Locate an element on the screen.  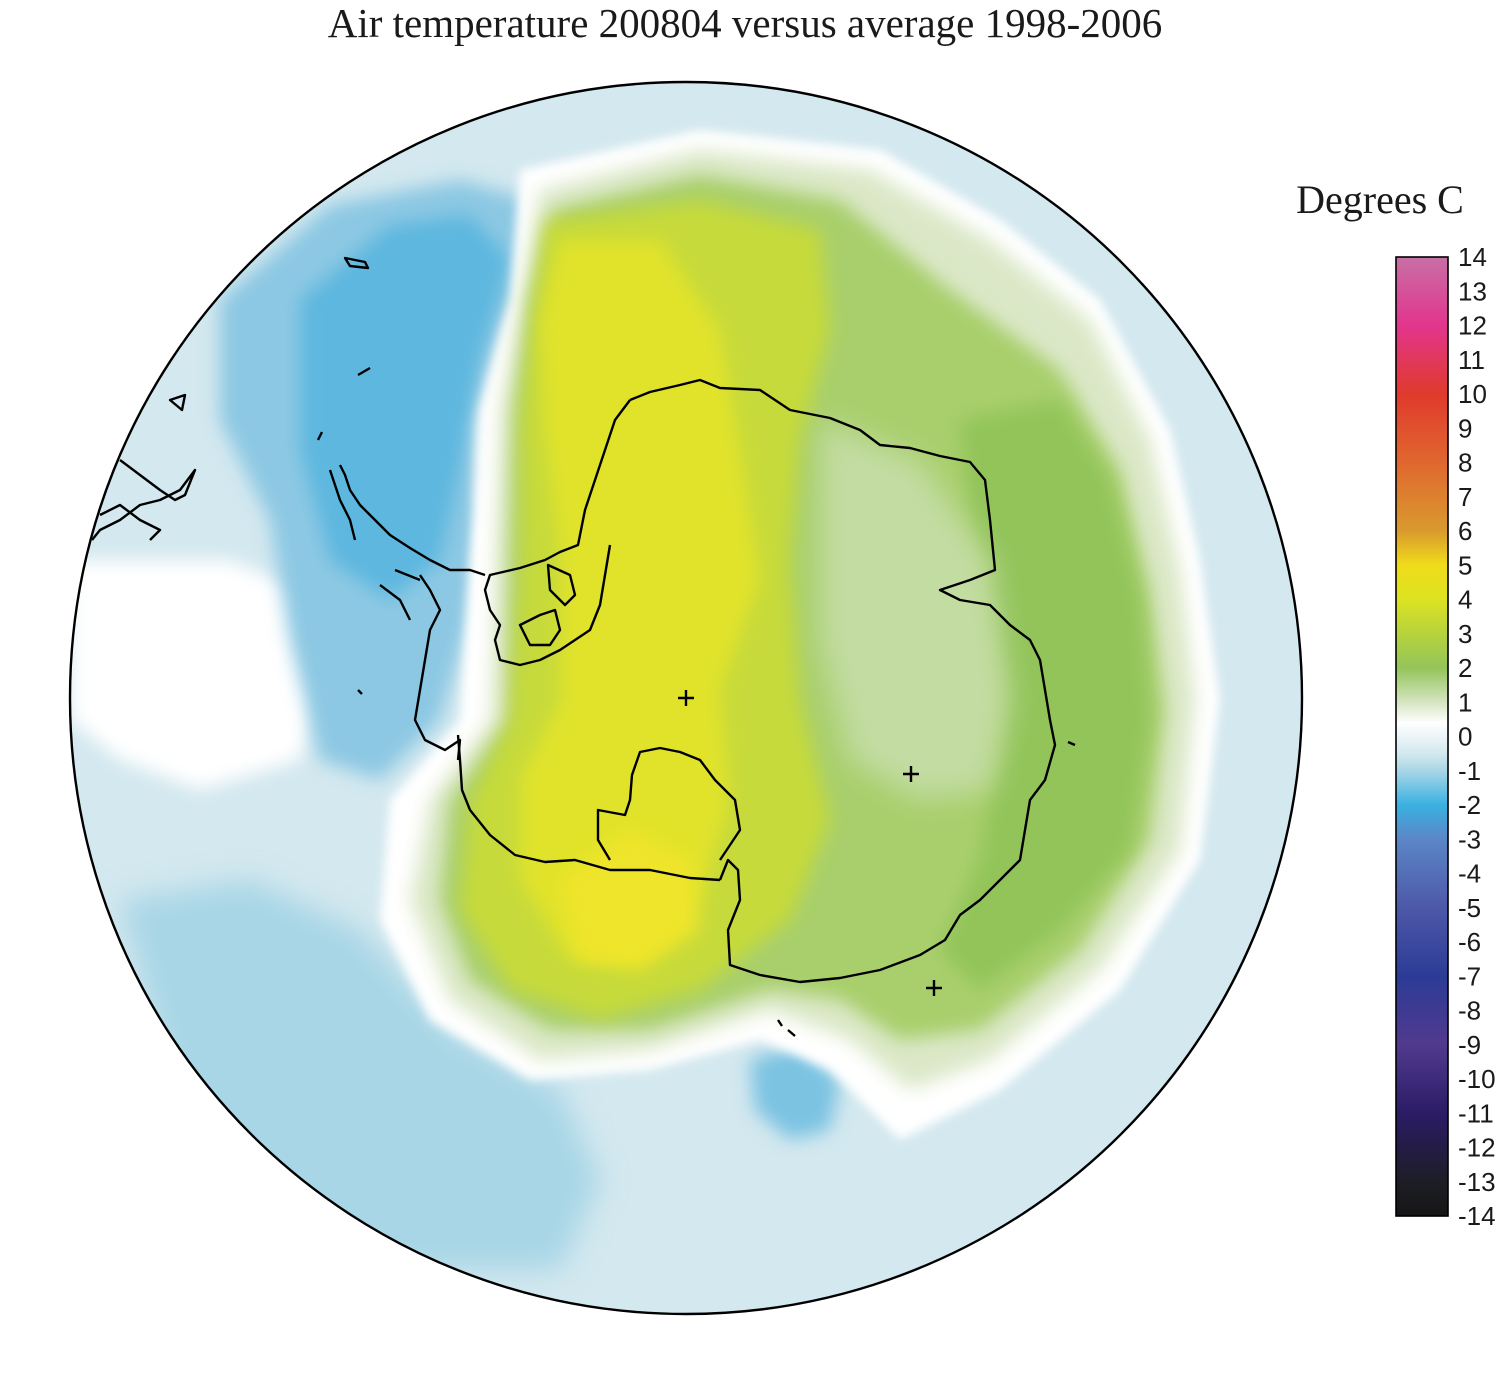
colorbar-tick-label: 9 is located at coordinates (1465, 428).